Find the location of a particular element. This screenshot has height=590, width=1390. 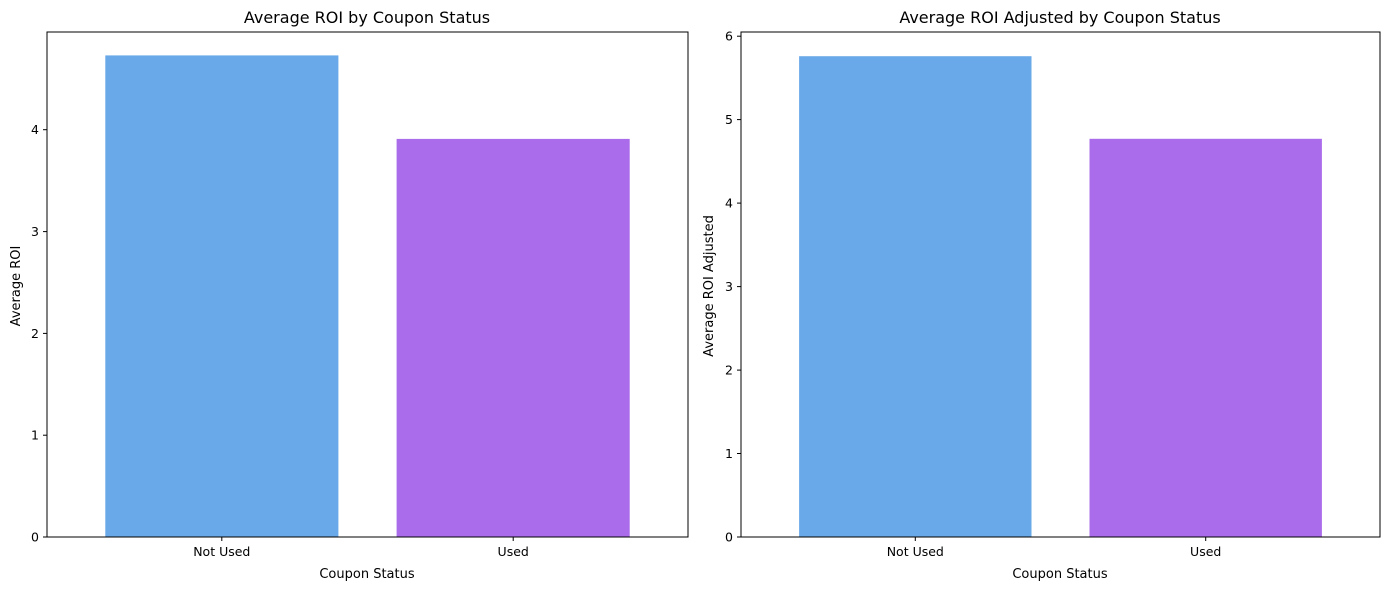

y-axis-label: Average ROI is located at coordinates (16, 286).